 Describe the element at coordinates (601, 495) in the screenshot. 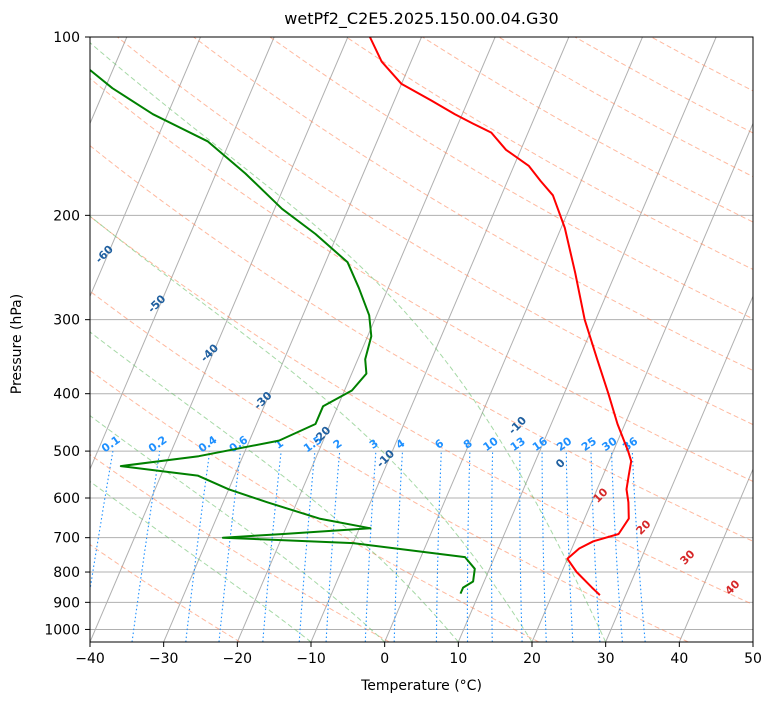

I see `moist-adiabat-label: 10` at that location.